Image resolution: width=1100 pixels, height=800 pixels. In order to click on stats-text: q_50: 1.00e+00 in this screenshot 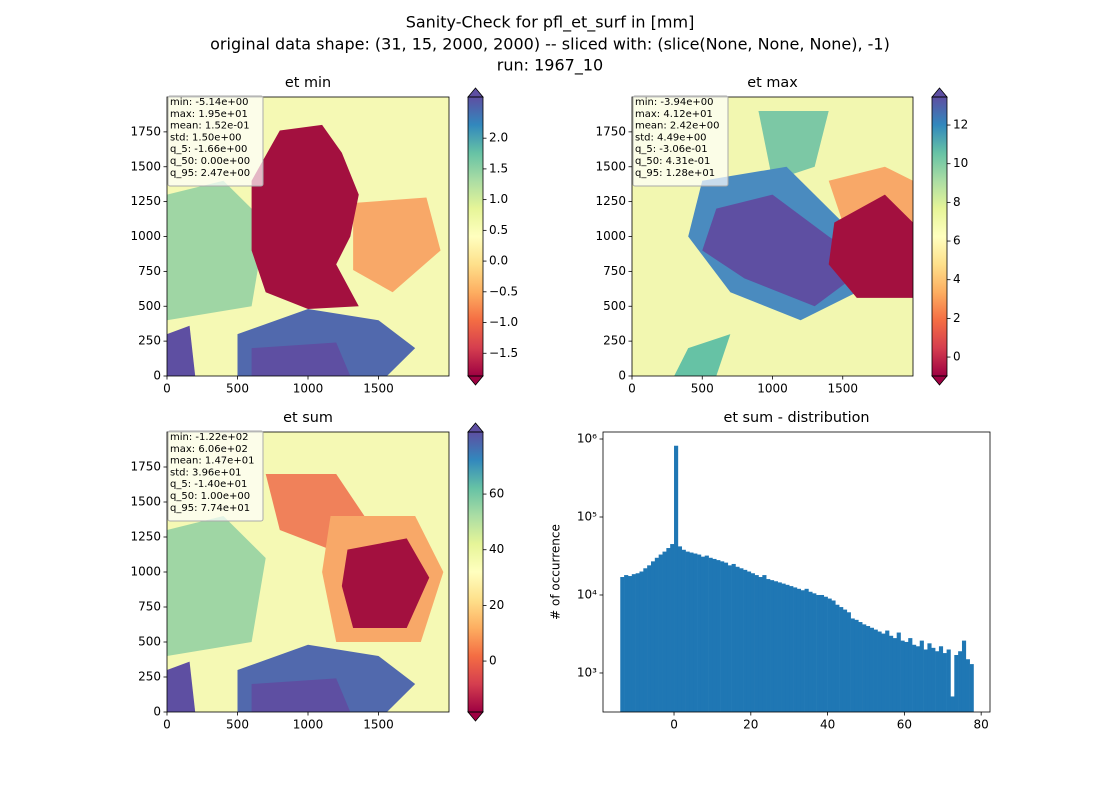, I will do `click(210, 496)`.